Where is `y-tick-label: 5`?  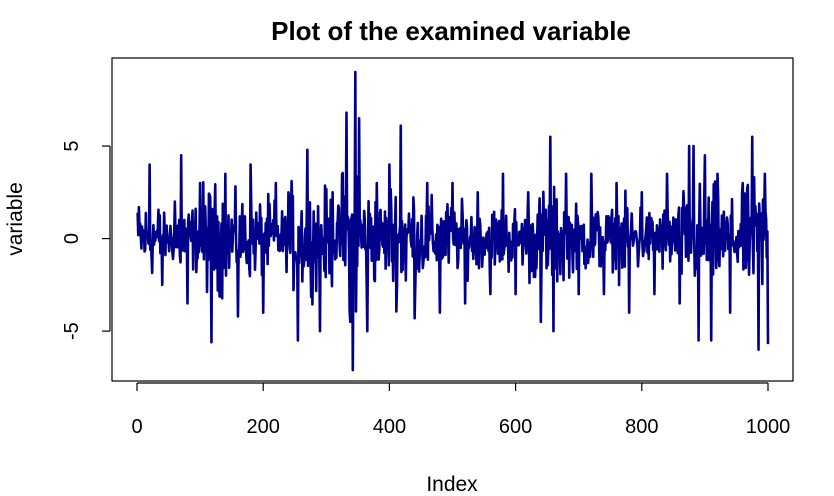
y-tick-label: 5 is located at coordinates (72, 145).